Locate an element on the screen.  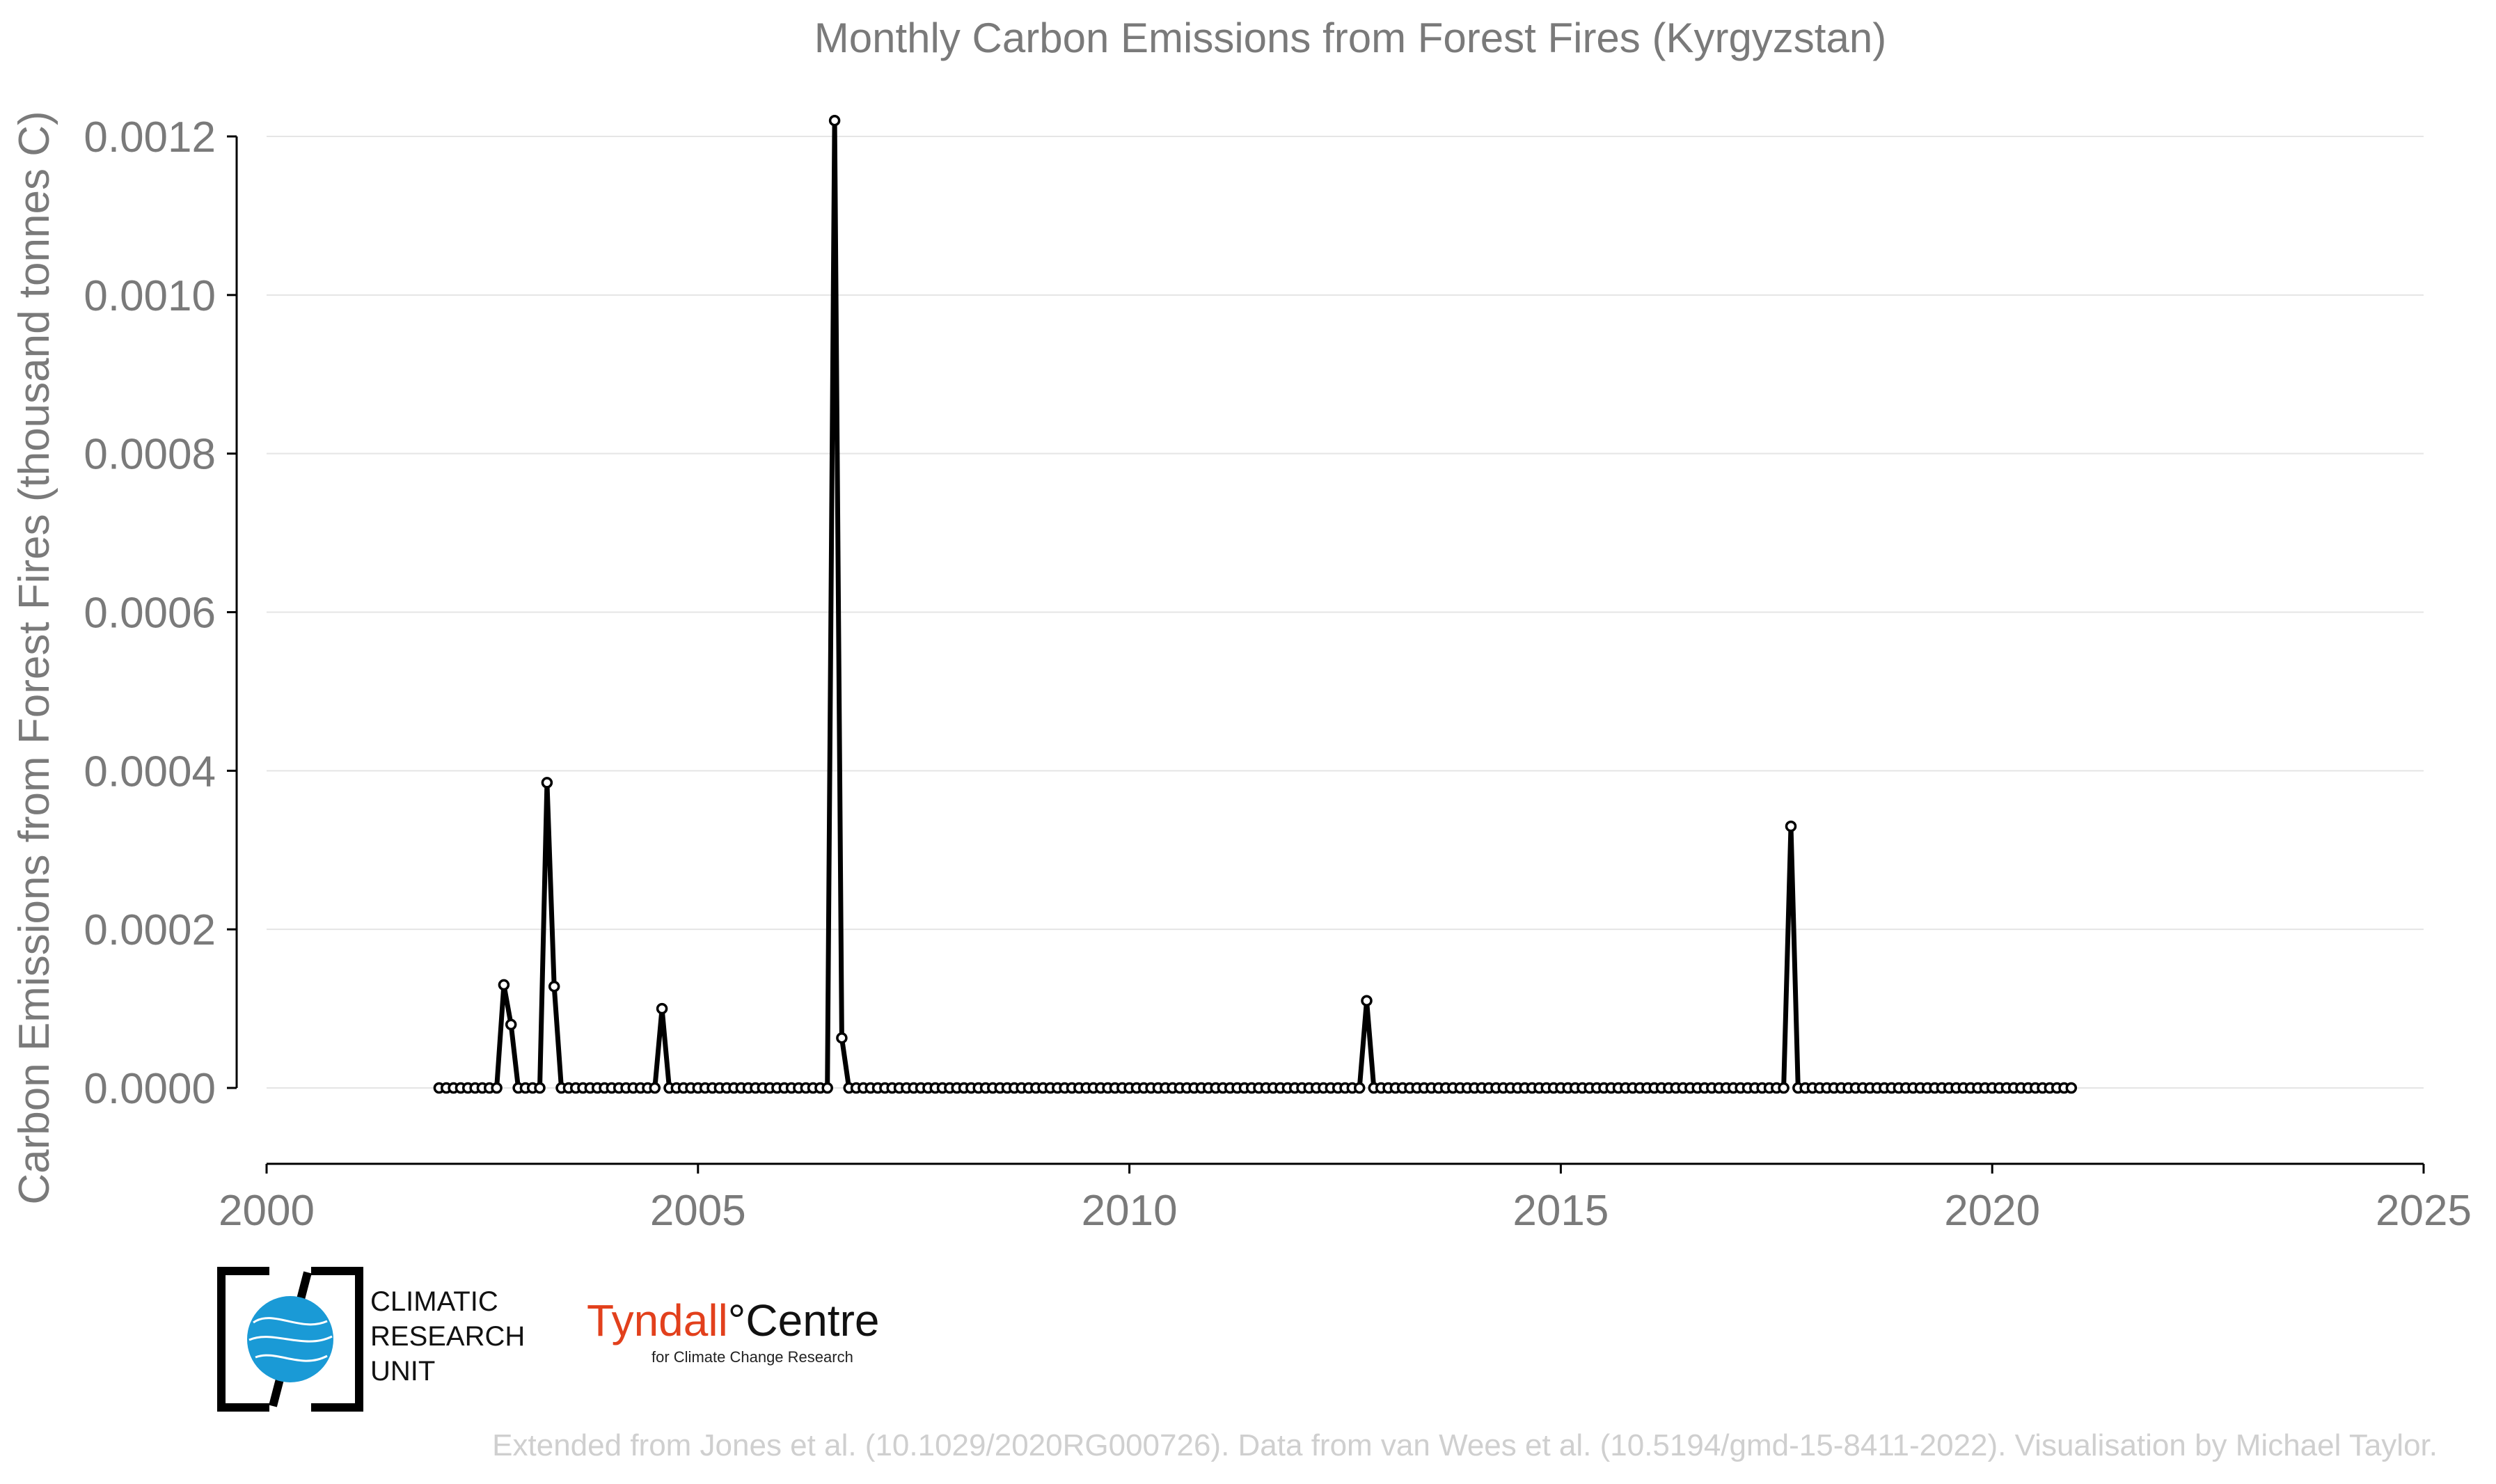
cru-logo-text: CLIMATIC RESEARCH UNIT is located at coordinates (447, 1336).